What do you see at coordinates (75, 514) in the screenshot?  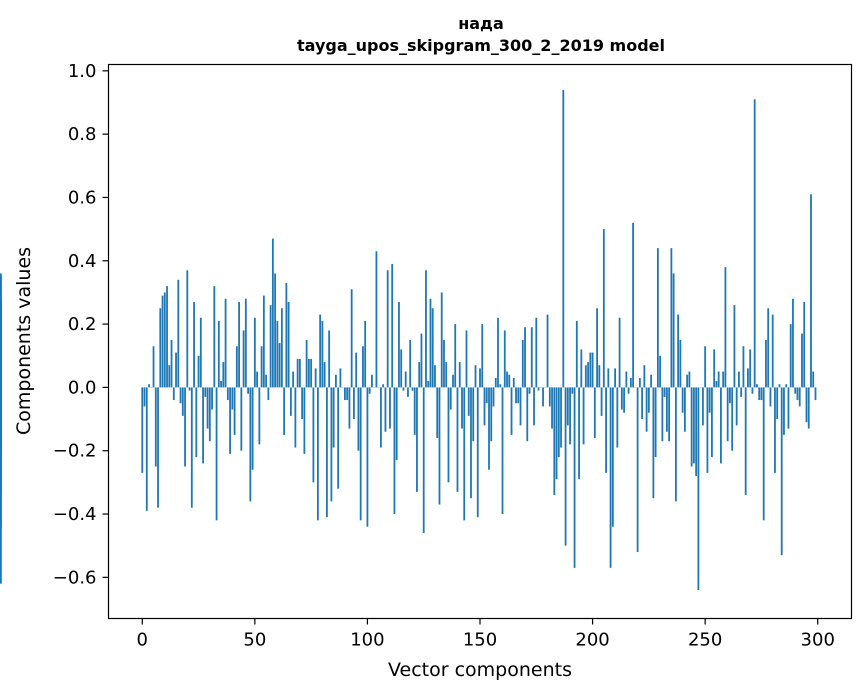 I see `y-tick-label: −0.4` at bounding box center [75, 514].